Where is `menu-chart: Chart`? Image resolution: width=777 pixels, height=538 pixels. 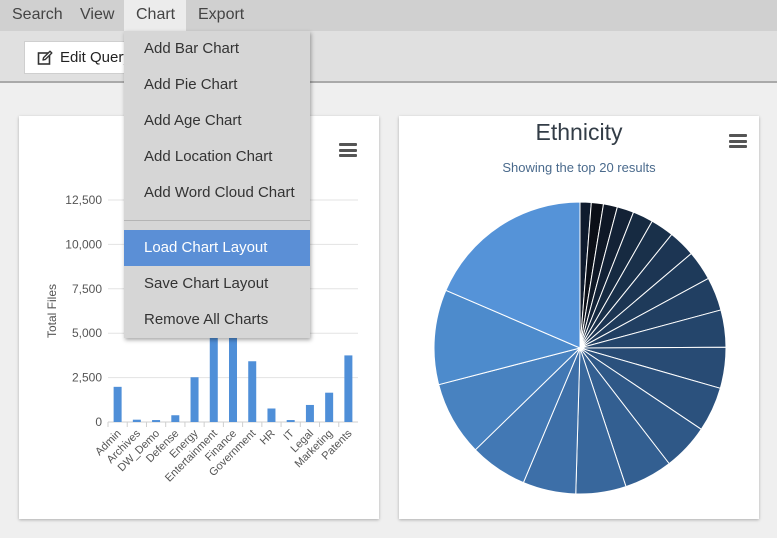 menu-chart: Chart is located at coordinates (155, 15).